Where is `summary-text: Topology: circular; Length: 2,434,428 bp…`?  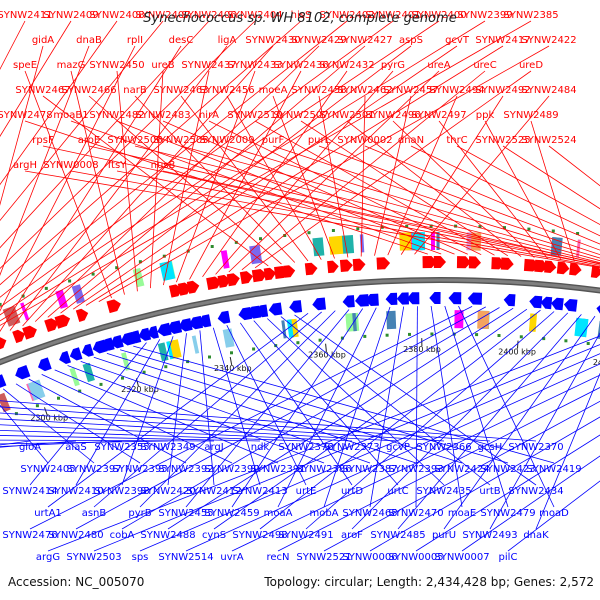 summary-text: Topology: circular; Length: 2,434,428 bp… is located at coordinates (428, 582).